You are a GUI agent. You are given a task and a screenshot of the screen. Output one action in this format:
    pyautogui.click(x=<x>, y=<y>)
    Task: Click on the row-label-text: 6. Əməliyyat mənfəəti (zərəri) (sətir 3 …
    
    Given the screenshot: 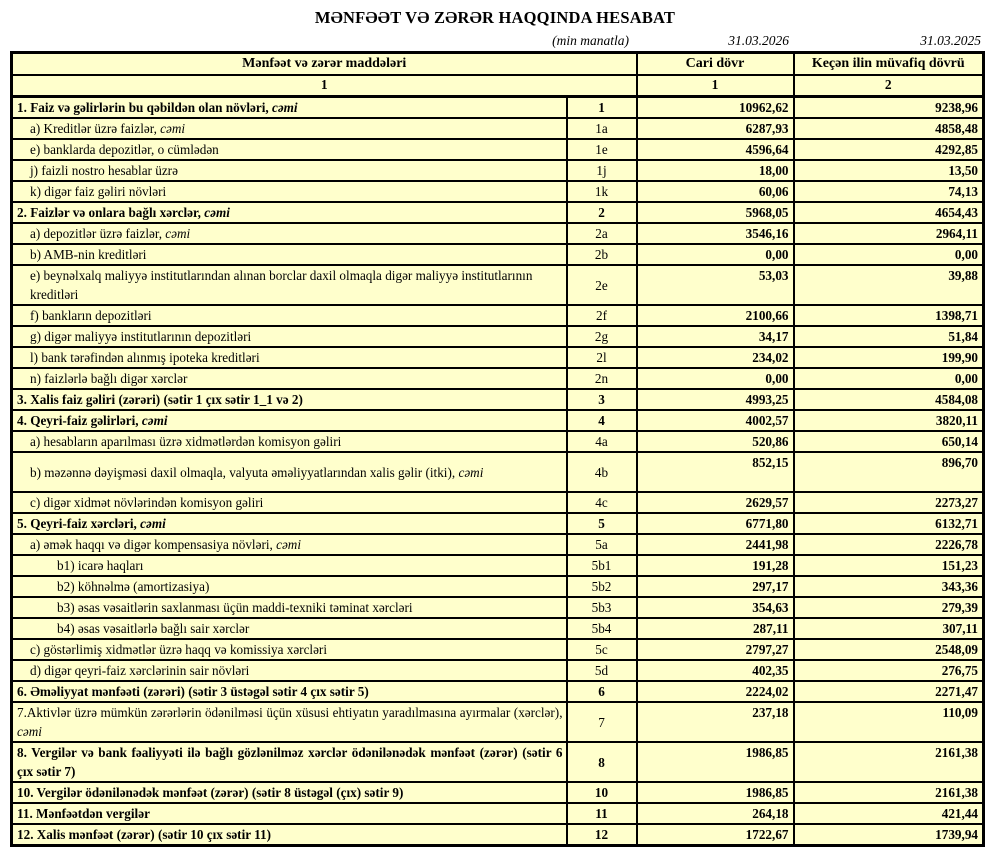 What is the action you would take?
    pyautogui.click(x=193, y=691)
    